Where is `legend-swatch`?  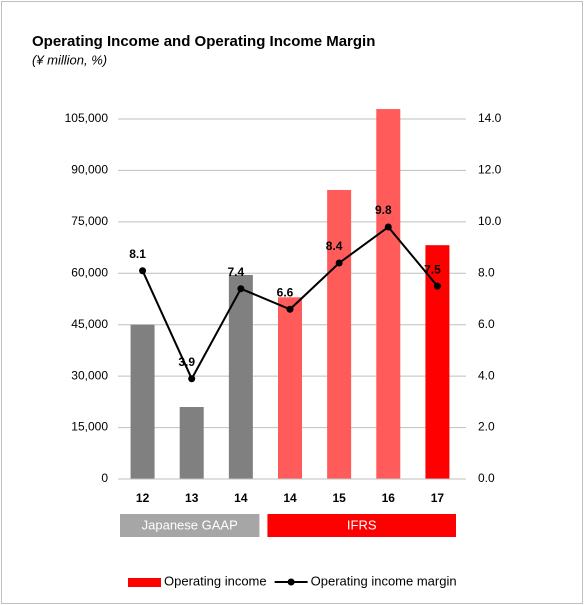
legend-swatch is located at coordinates (144, 582).